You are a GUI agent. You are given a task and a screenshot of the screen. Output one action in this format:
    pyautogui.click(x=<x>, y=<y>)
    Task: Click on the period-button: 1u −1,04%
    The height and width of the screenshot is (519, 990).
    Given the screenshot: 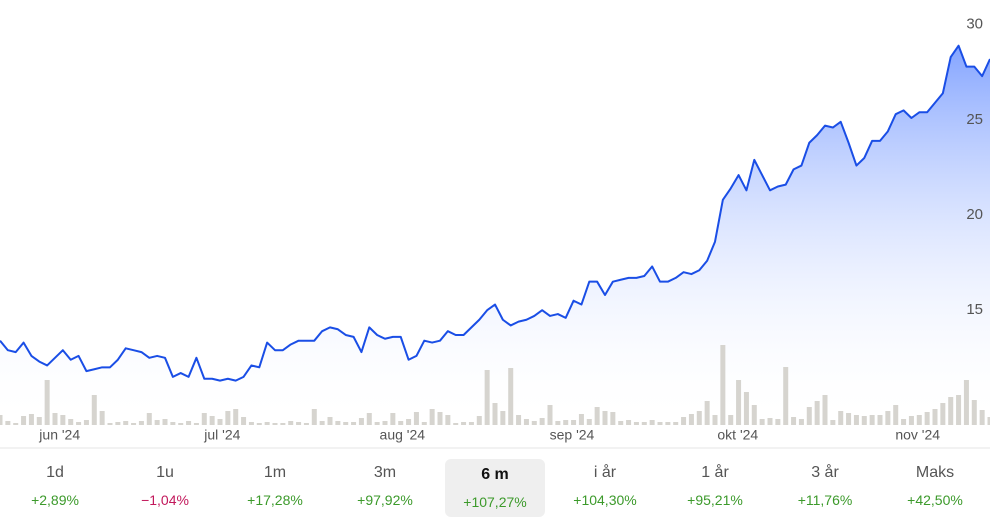 What is the action you would take?
    pyautogui.click(x=165, y=485)
    